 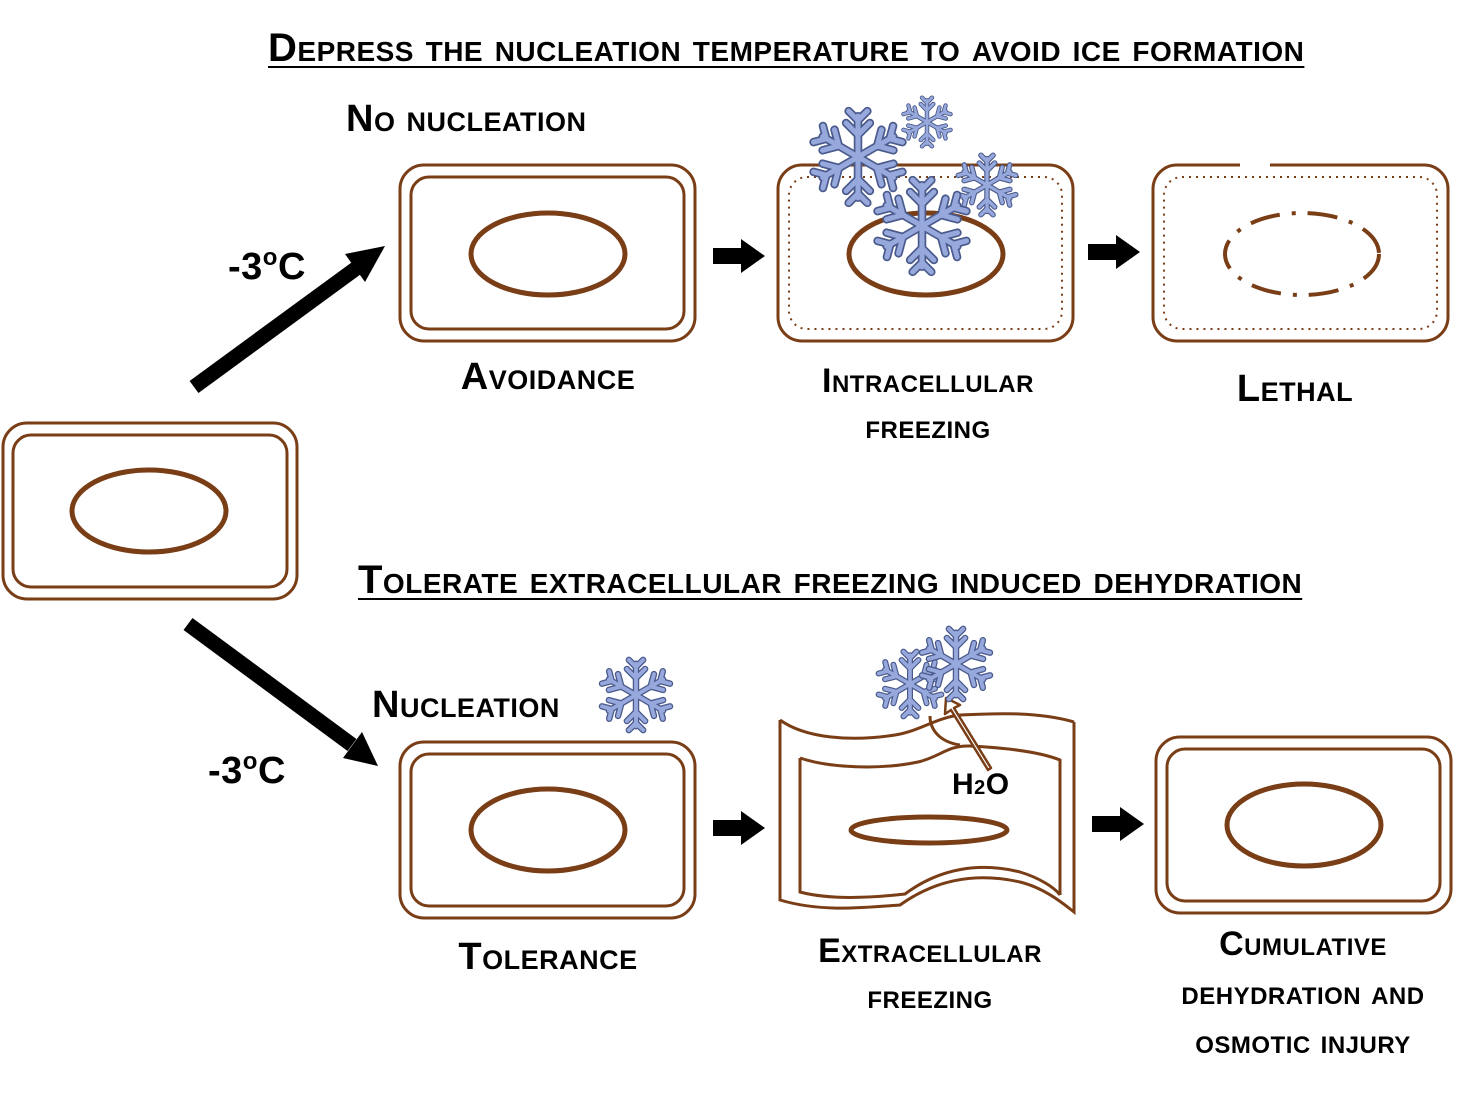 I want to click on extracellular-freezing-label: Extracellular freezing, so click(x=930, y=974).